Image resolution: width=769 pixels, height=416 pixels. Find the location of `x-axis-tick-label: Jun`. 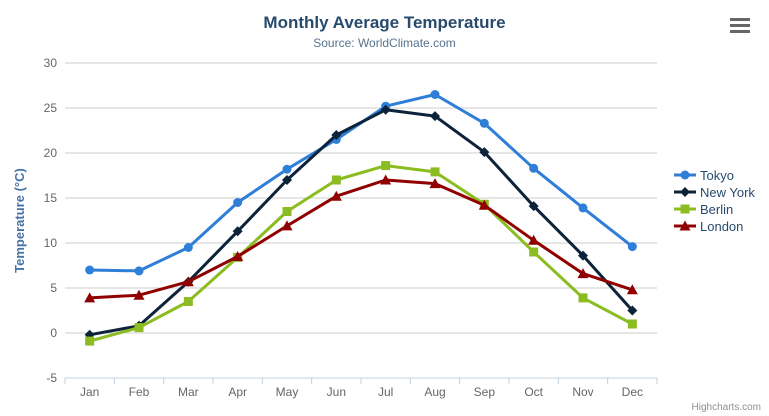

x-axis-tick-label: Jun is located at coordinates (336, 392).